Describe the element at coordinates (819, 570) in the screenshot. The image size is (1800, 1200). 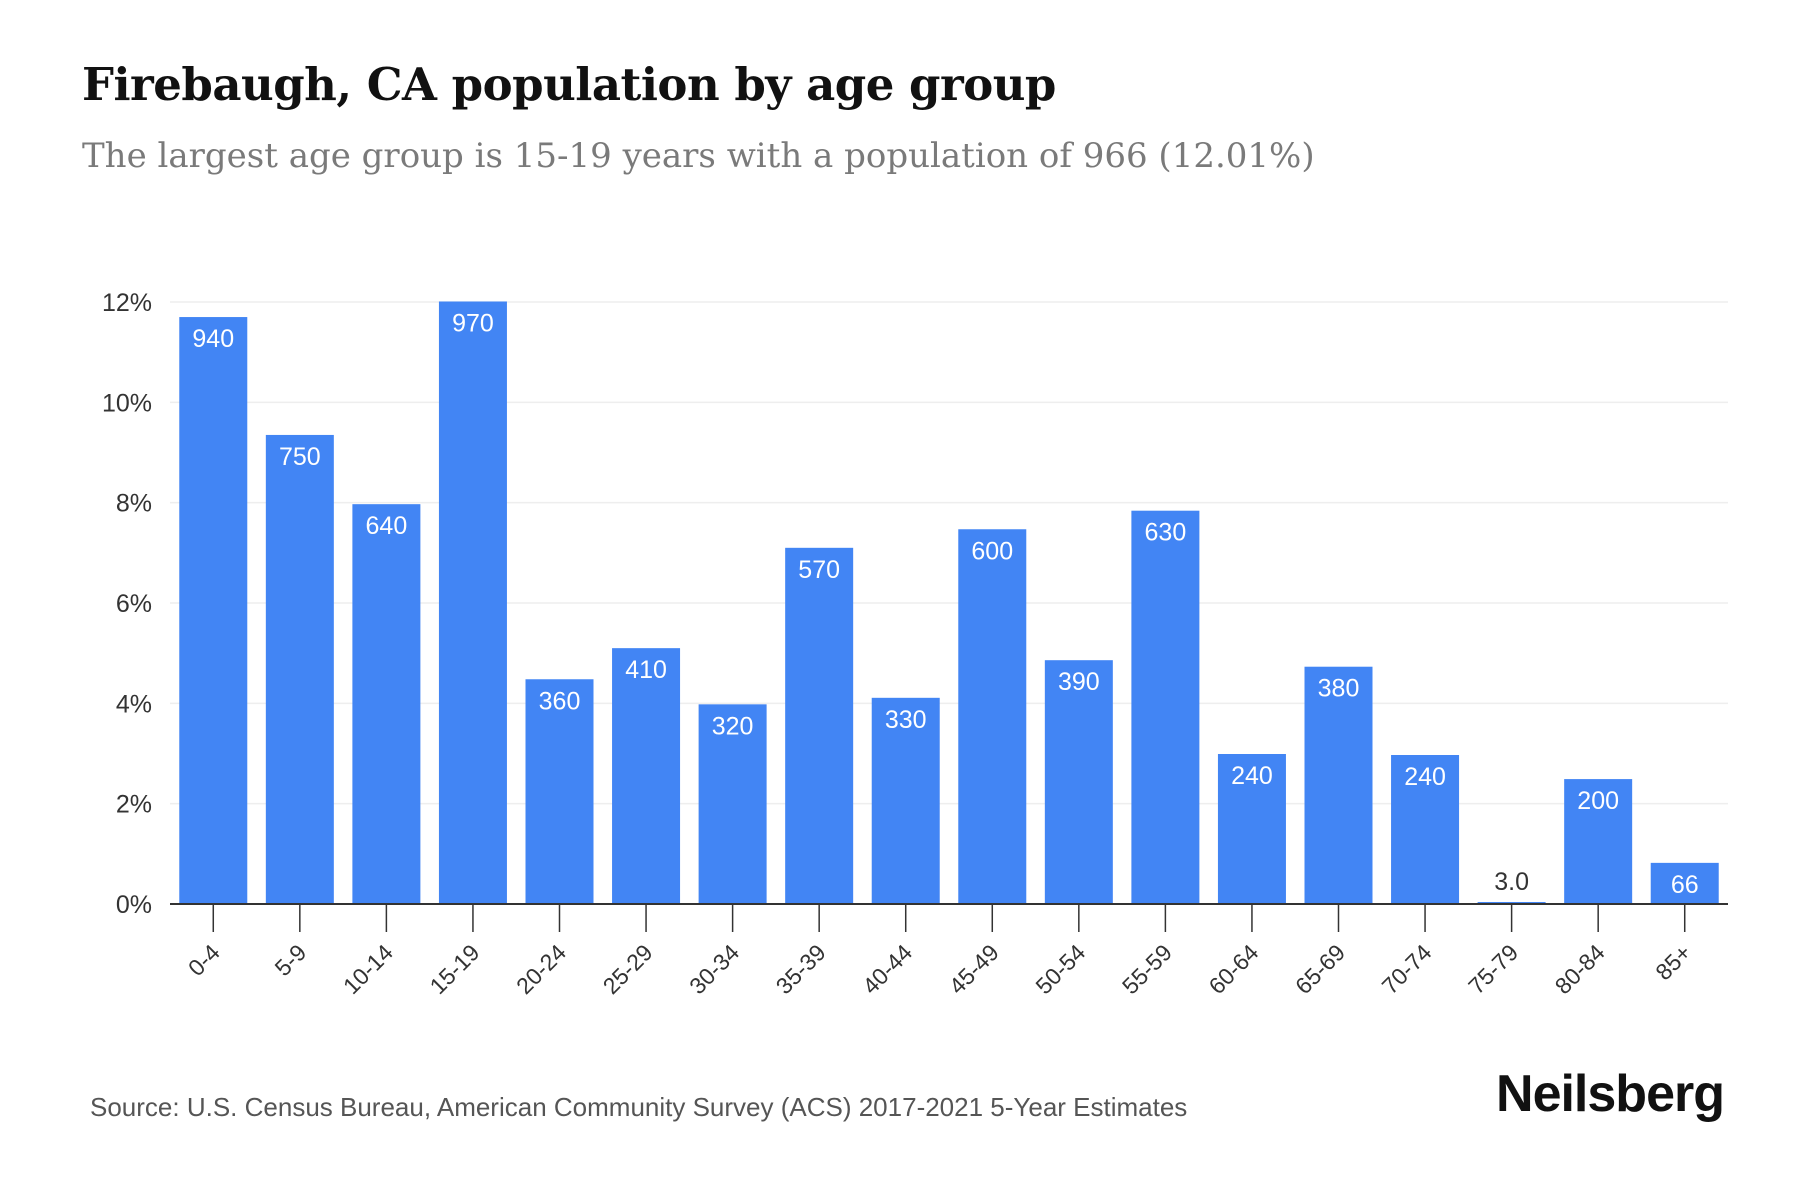
I see `data-label: 570` at that location.